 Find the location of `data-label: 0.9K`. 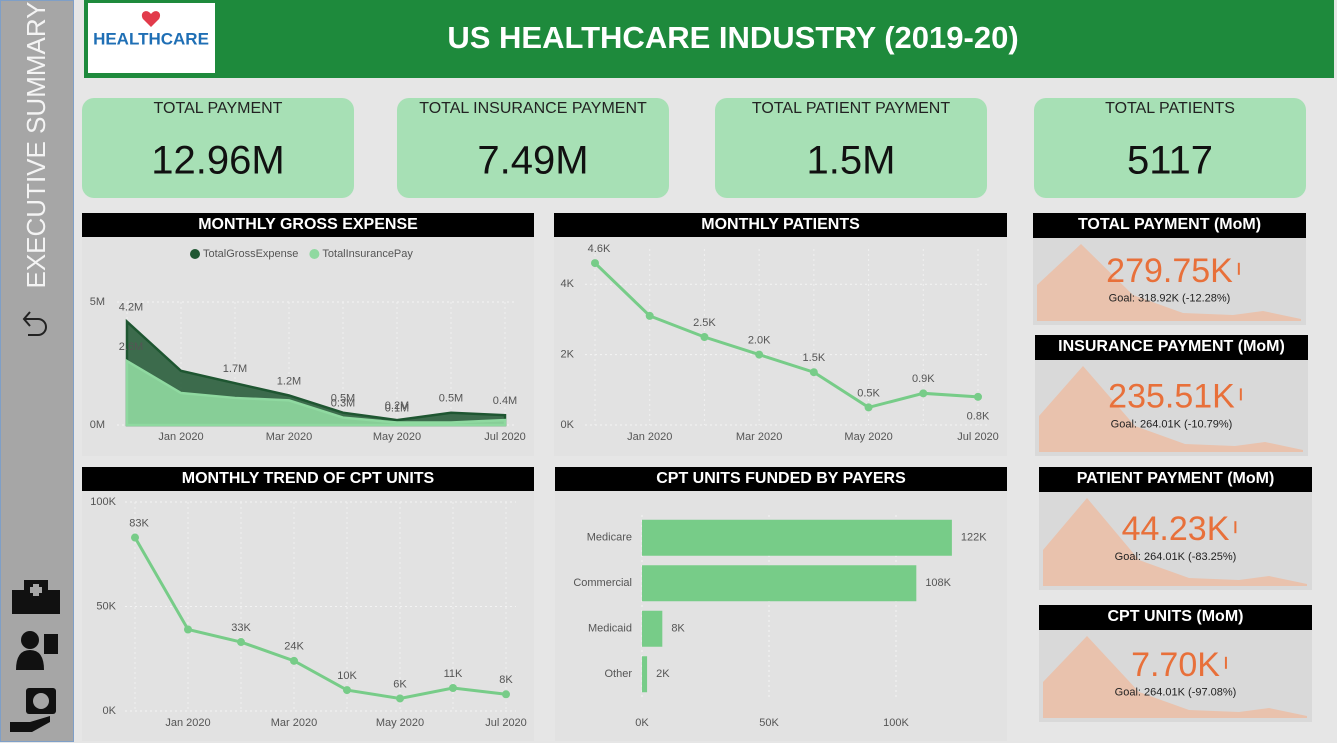

data-label: 0.9K is located at coordinates (923, 379).